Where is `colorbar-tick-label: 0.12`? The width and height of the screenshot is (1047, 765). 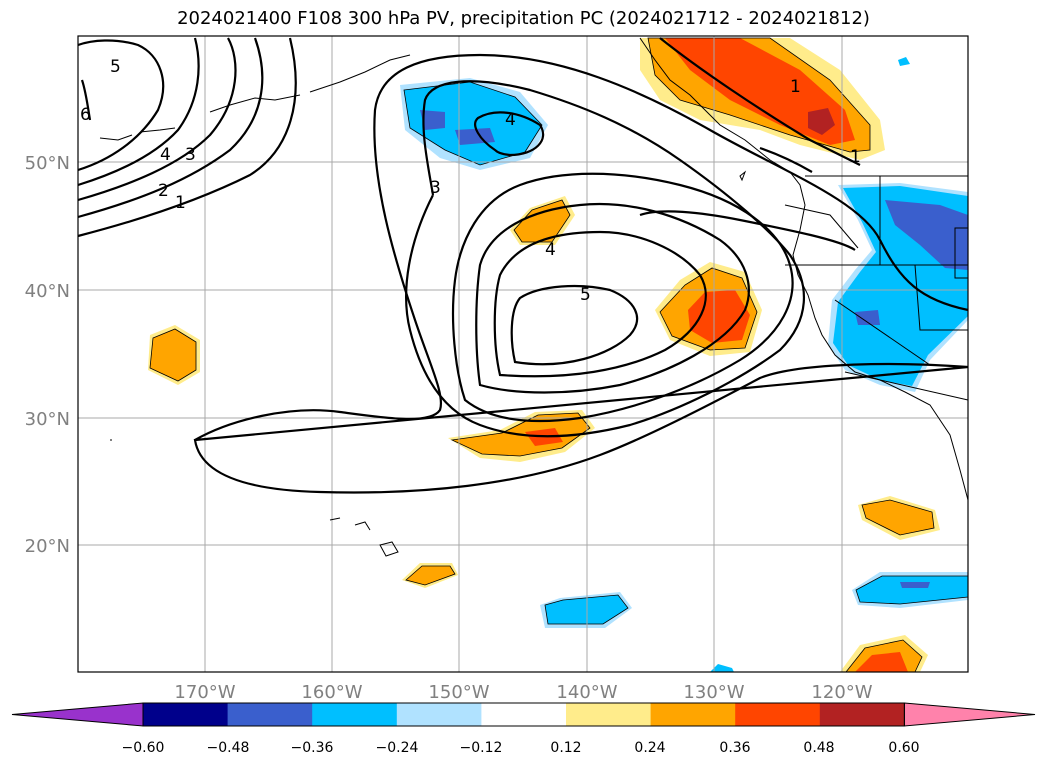 colorbar-tick-label: 0.12 is located at coordinates (565, 748).